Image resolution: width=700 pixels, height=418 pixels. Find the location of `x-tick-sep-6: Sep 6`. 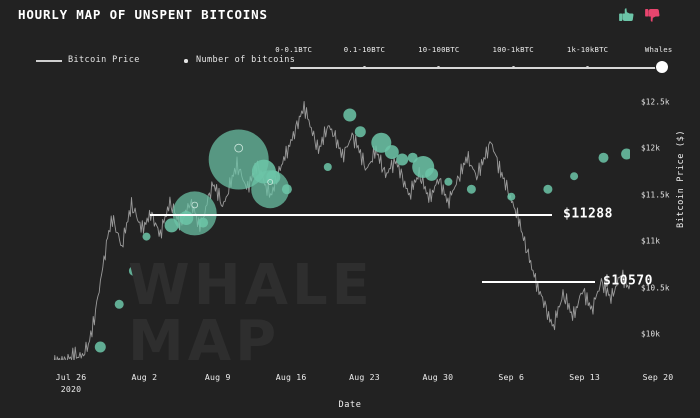

x-tick-sep-6: Sep 6 is located at coordinates (511, 377).